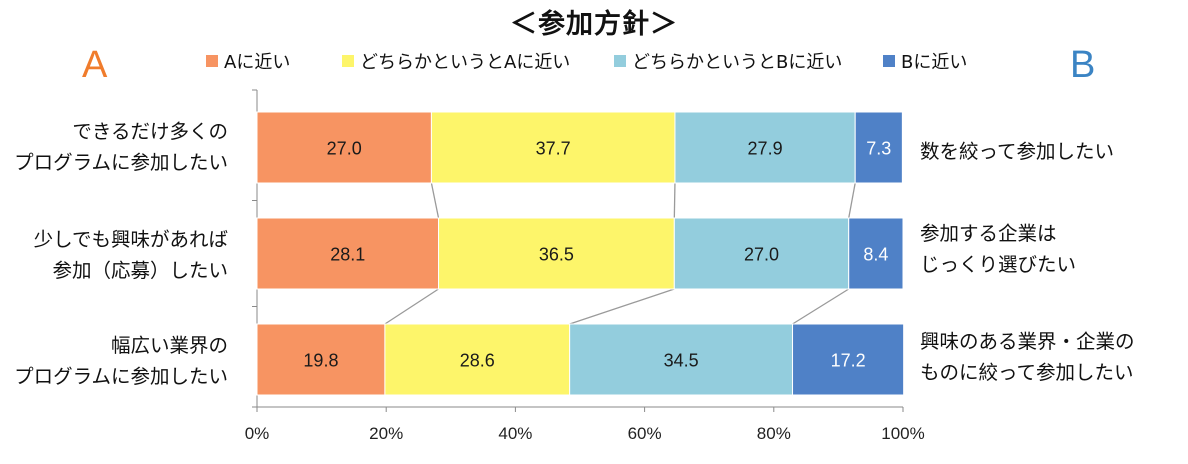 Image resolution: width=1188 pixels, height=464 pixels. I want to click on left-pole-label: A, so click(95, 65).